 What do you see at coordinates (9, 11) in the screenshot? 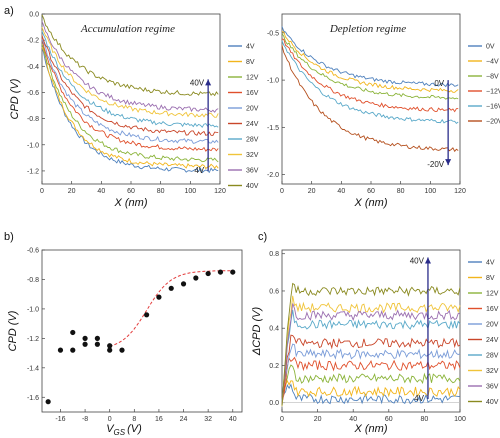
I see `panel-label-a: a)` at bounding box center [9, 11].